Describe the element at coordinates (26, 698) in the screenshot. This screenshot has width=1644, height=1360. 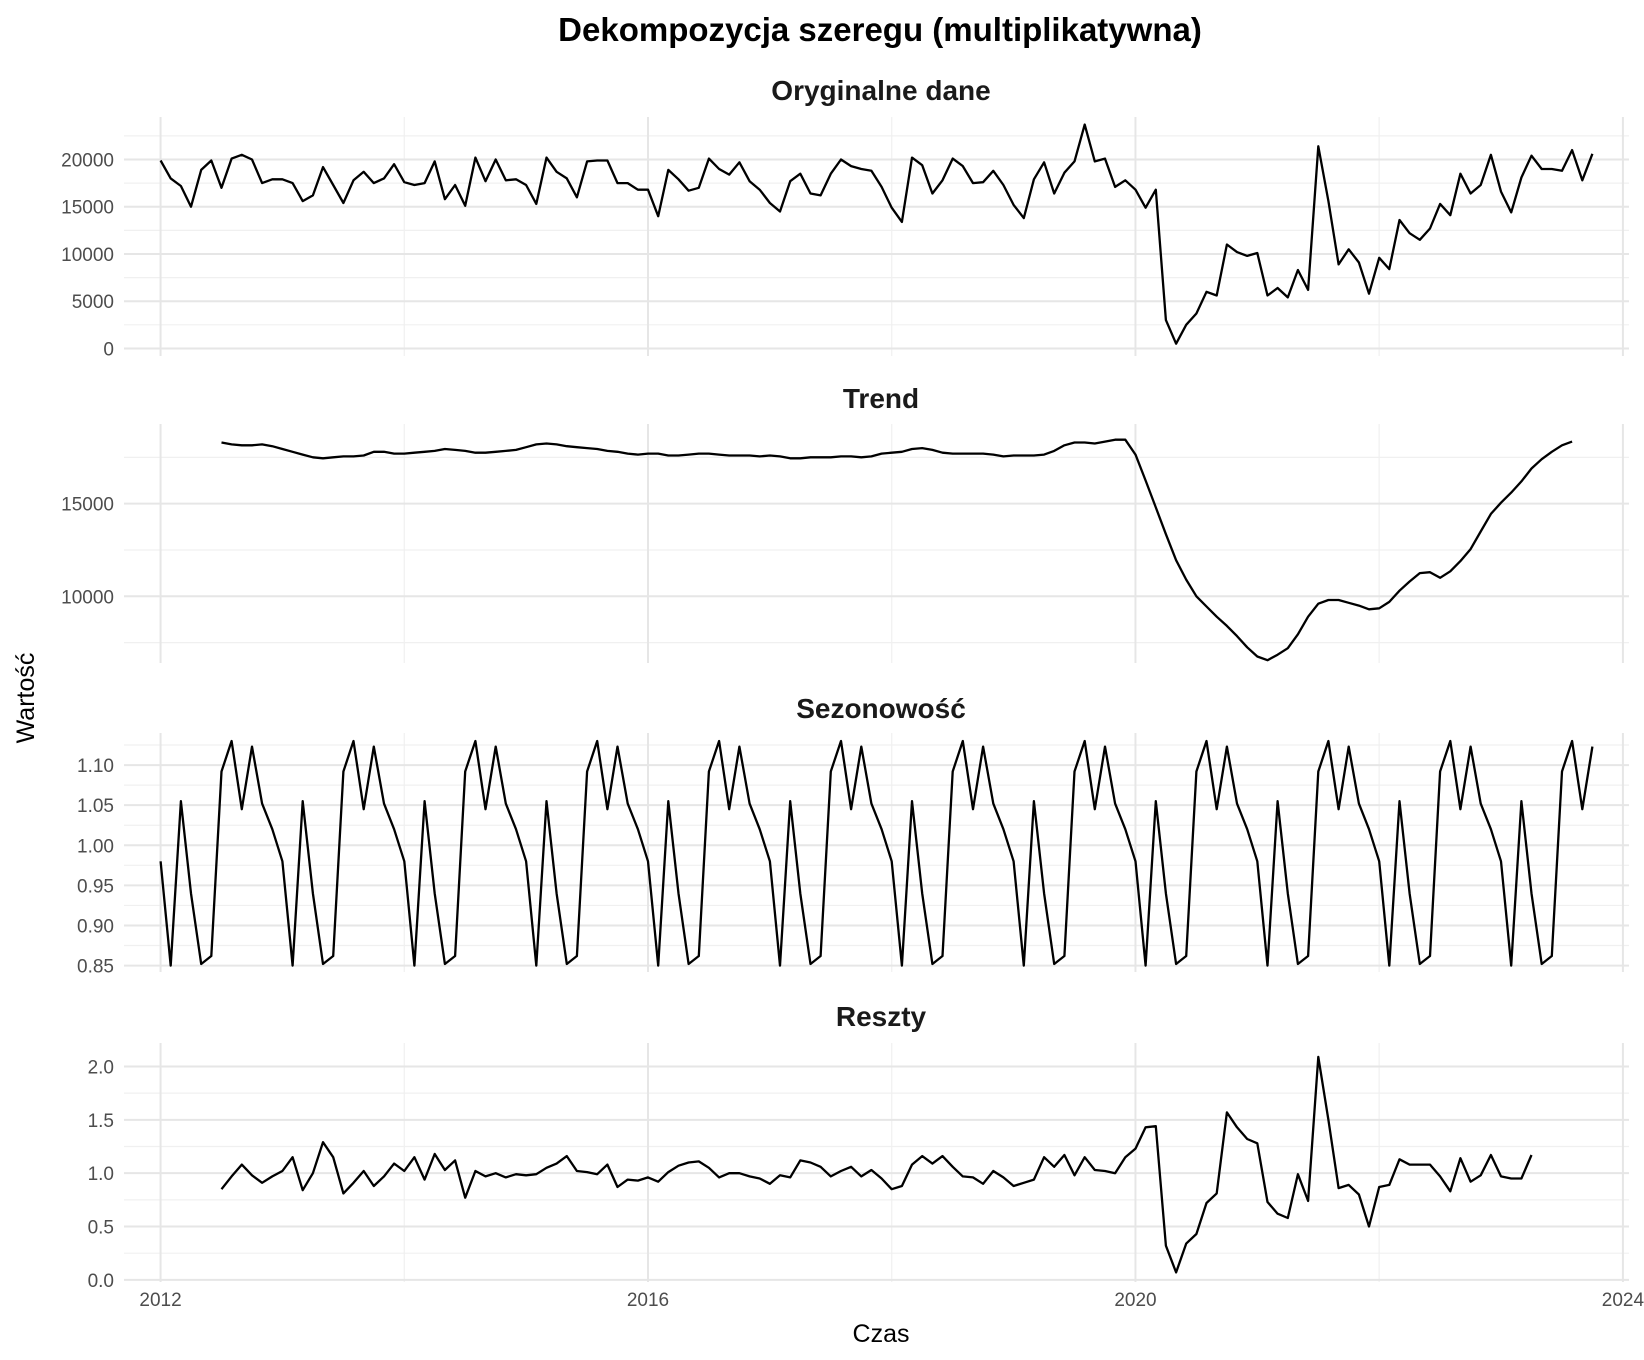
I see `y-axis-title: Wartość` at that location.